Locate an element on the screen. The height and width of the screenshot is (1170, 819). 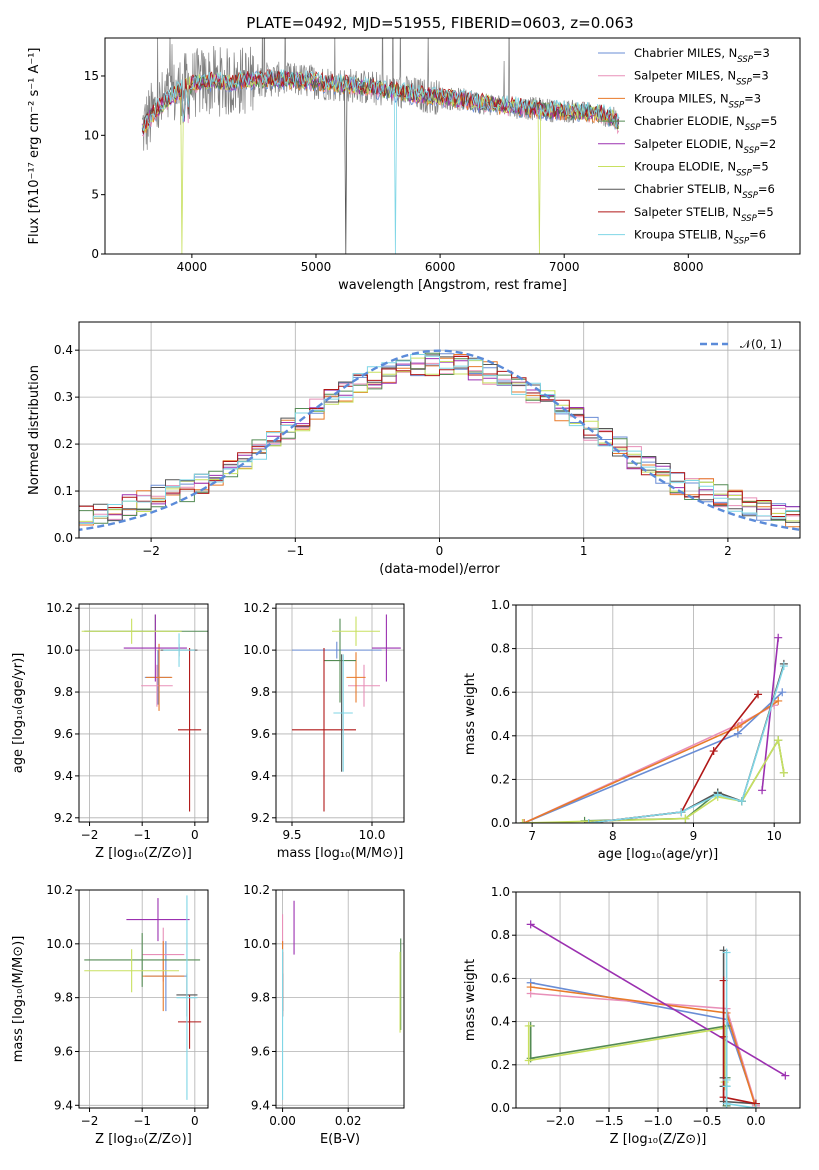
age-vs-Z-errorbar is located at coordinates (155, 648).